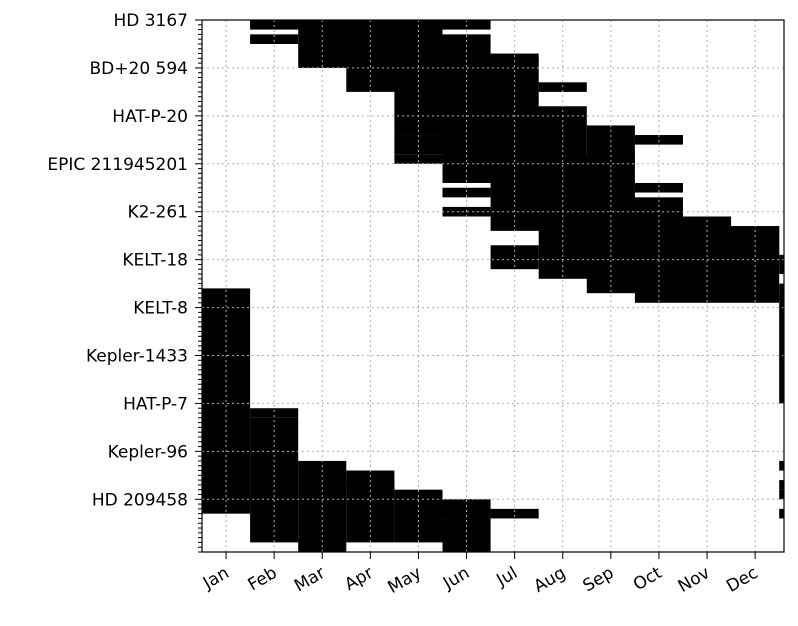 The image size is (798, 626). What do you see at coordinates (456, 578) in the screenshot?
I see `x-tick-label-Jun: Jun` at bounding box center [456, 578].